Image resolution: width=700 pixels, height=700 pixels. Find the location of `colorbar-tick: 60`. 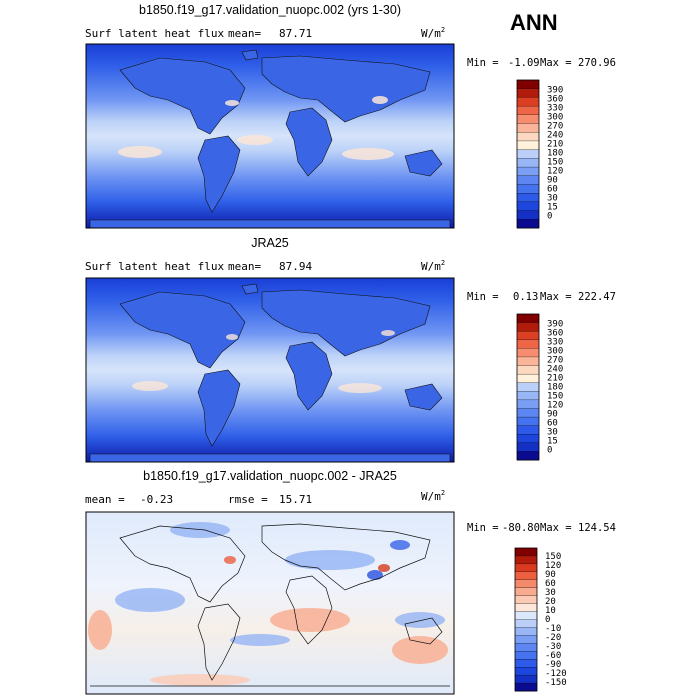

colorbar-tick: 60 is located at coordinates (552, 190).